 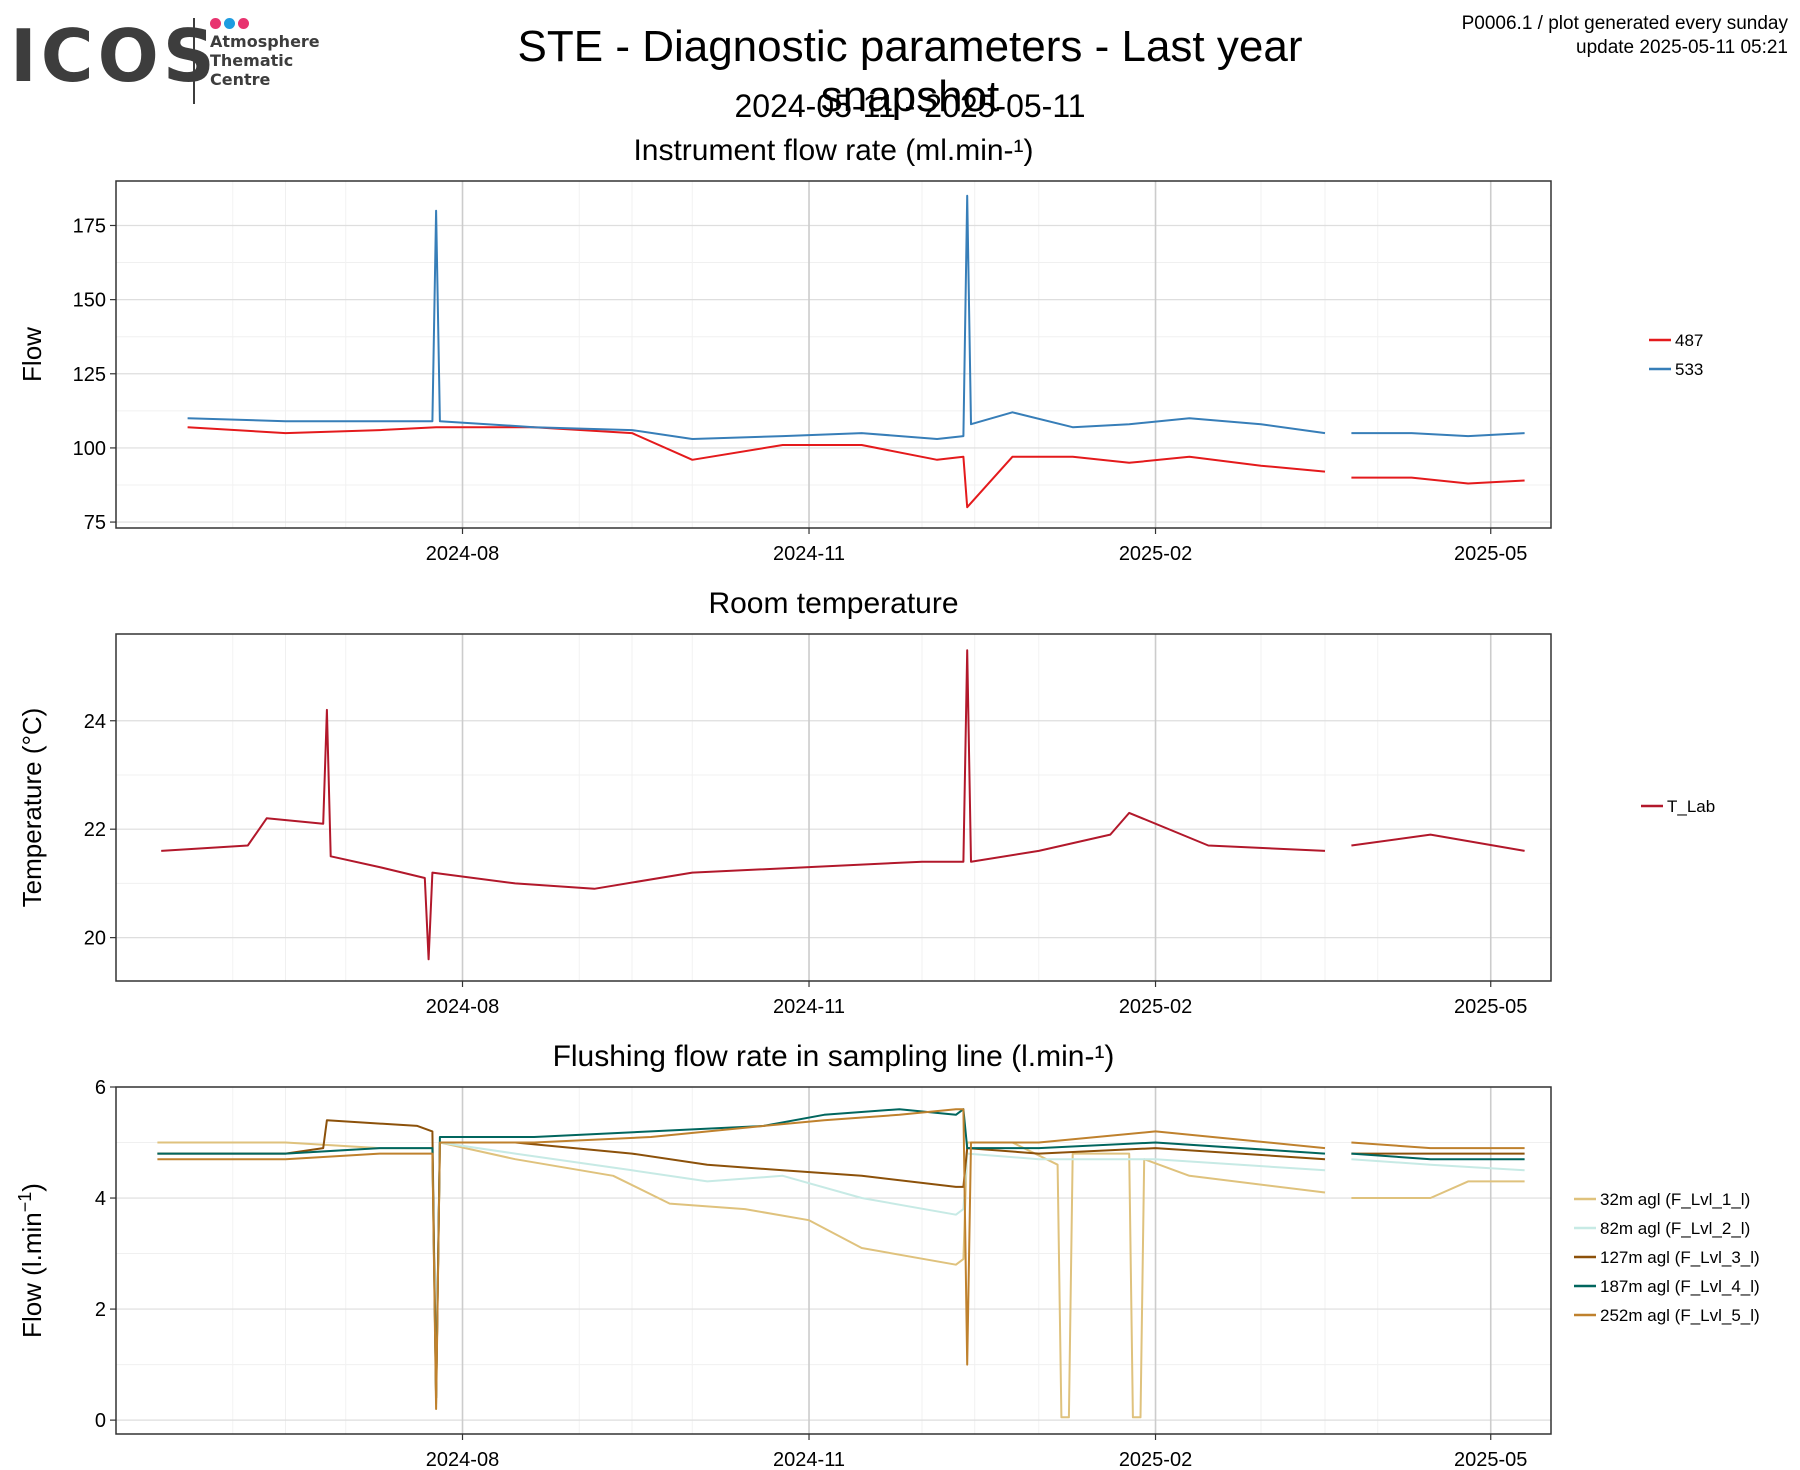 I want to click on y-axis-label: Flow, so click(x=32, y=354).